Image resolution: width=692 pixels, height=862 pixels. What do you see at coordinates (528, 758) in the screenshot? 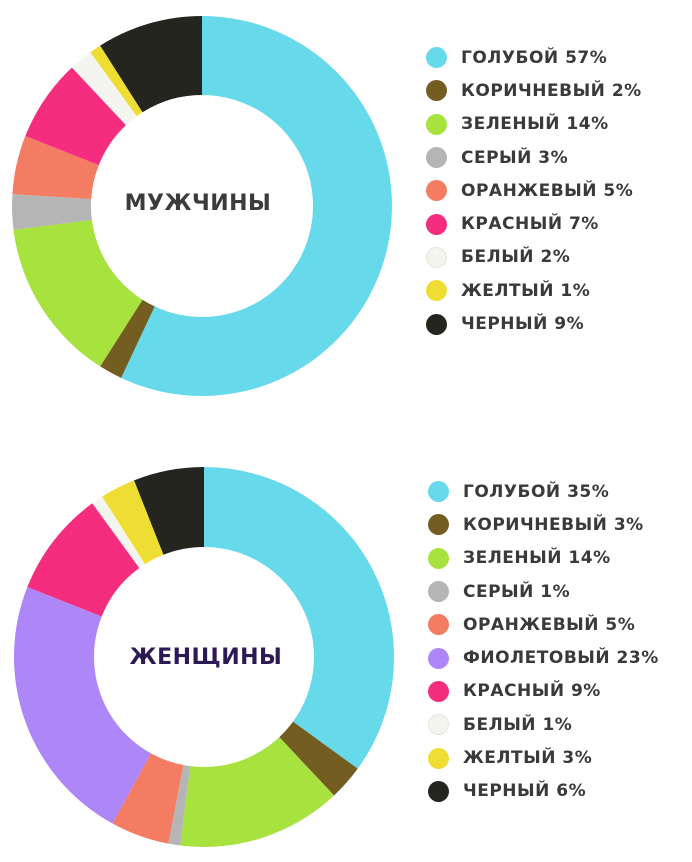
I see `legend-label: ЖЕЛТЫЙ 3%` at bounding box center [528, 758].